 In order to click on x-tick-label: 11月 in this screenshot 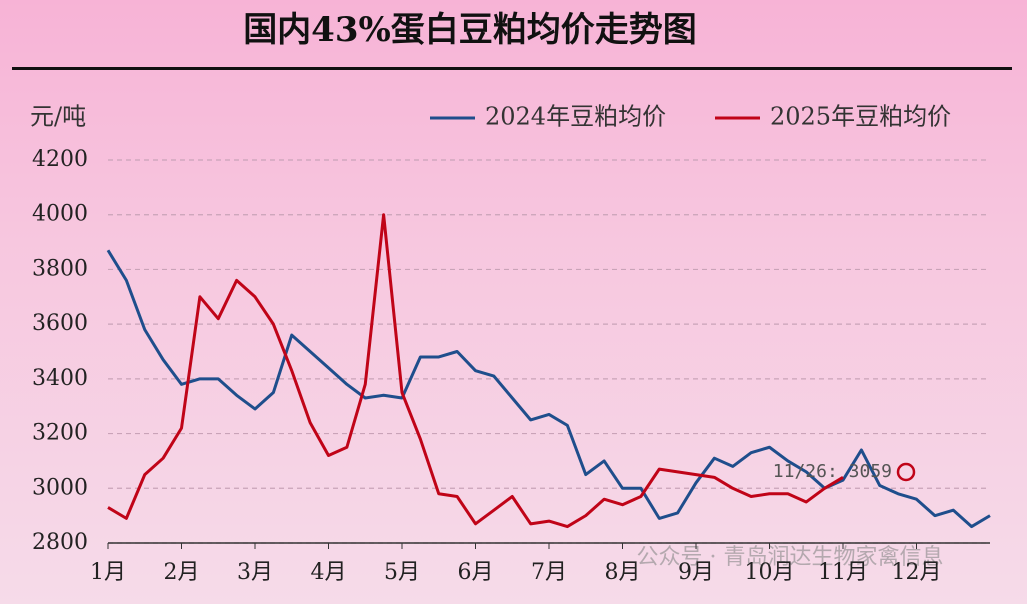, I will do `click(843, 572)`.